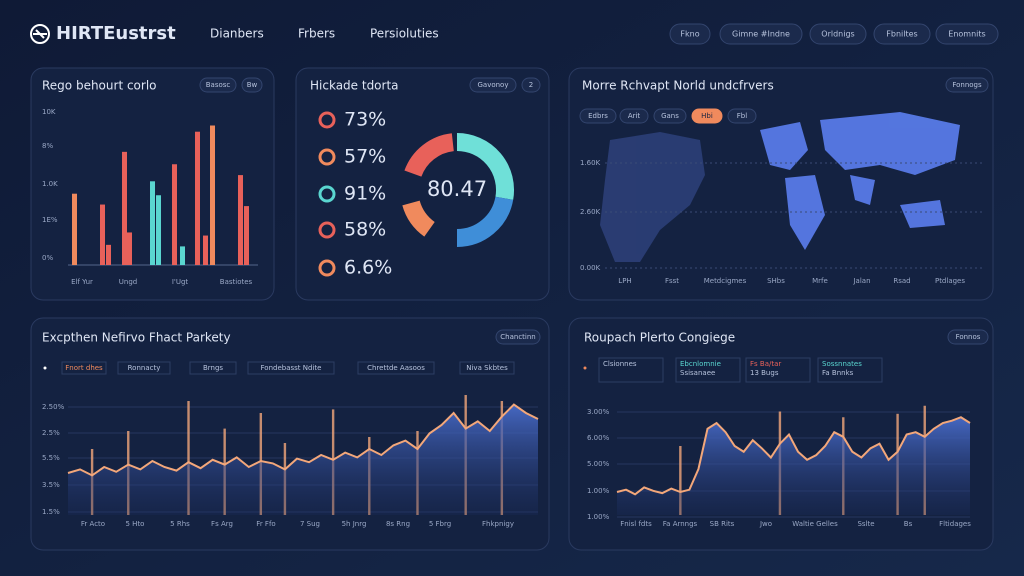  I want to click on stat-value: 73%, so click(365, 120).